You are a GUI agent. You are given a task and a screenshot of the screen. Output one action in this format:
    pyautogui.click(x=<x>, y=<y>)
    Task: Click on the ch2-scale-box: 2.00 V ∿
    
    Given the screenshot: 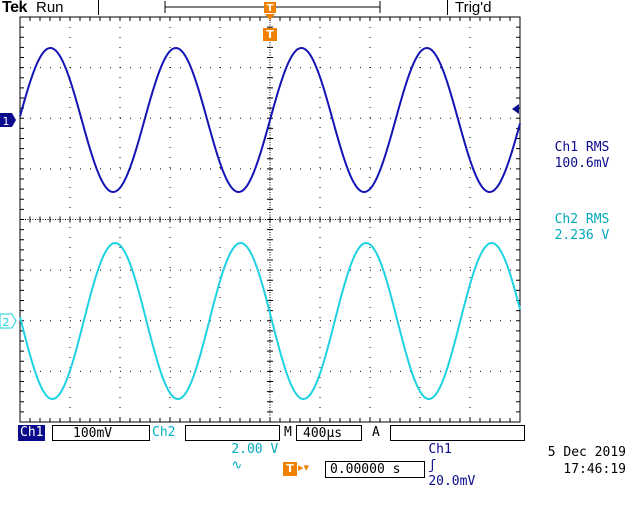 What is the action you would take?
    pyautogui.click(x=232, y=449)
    